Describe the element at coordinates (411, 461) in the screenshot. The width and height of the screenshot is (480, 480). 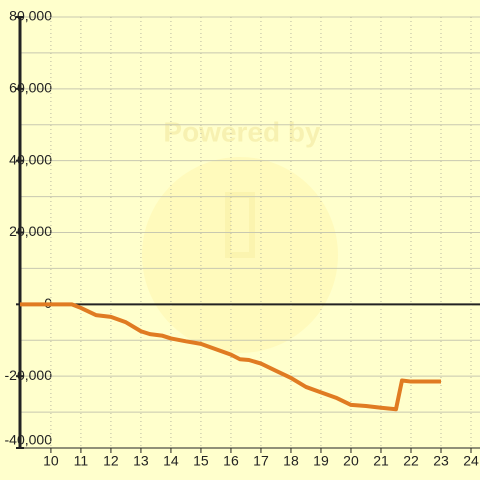
I see `x-tick-label: 22` at that location.